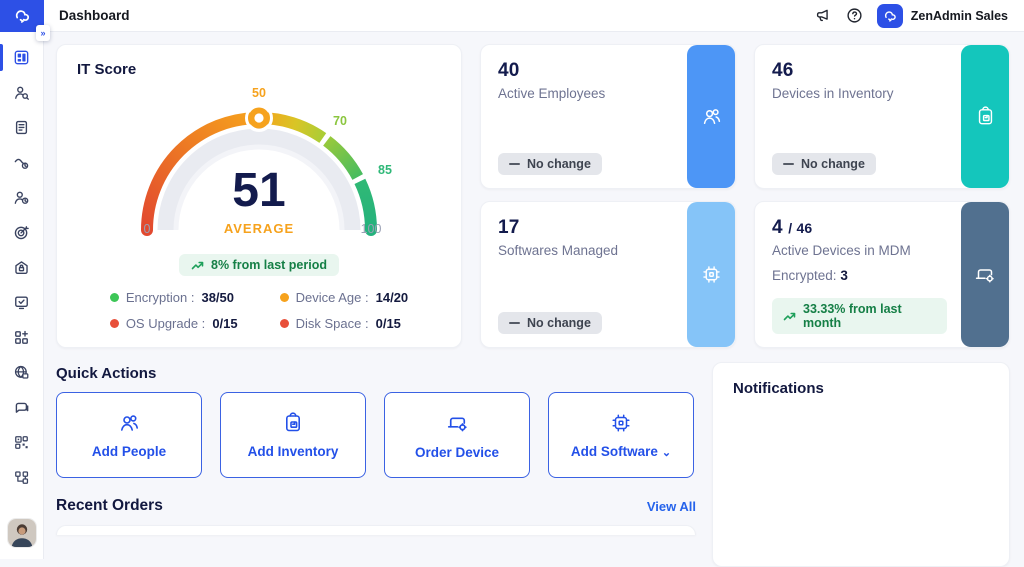 The image size is (1024, 567). Describe the element at coordinates (129, 423) in the screenshot. I see `people-icon` at that location.